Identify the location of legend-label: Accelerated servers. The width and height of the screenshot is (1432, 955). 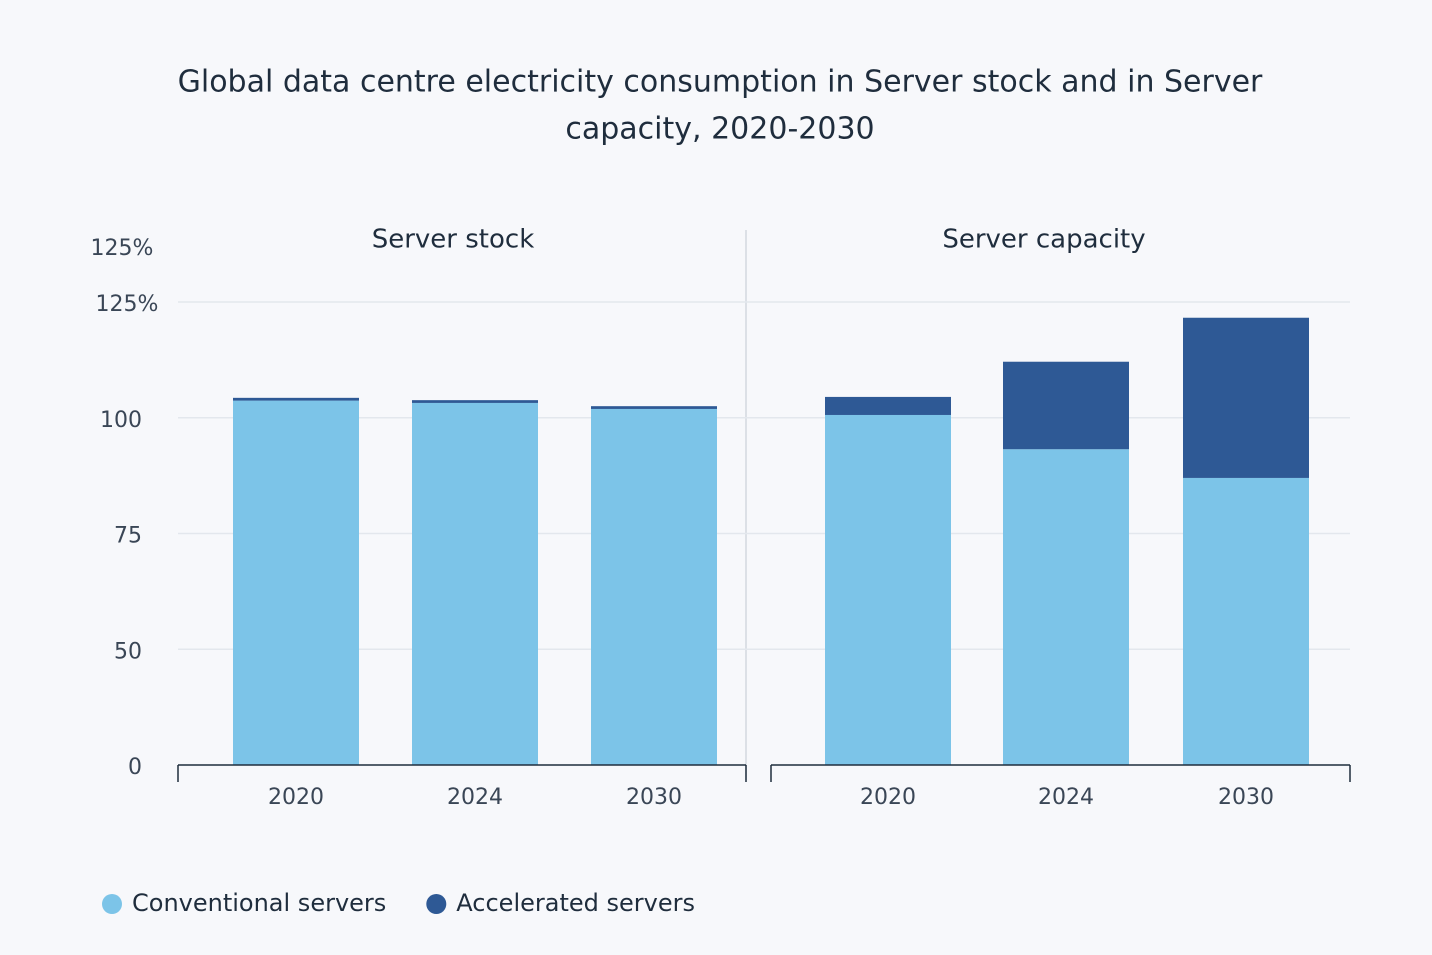
(575, 903).